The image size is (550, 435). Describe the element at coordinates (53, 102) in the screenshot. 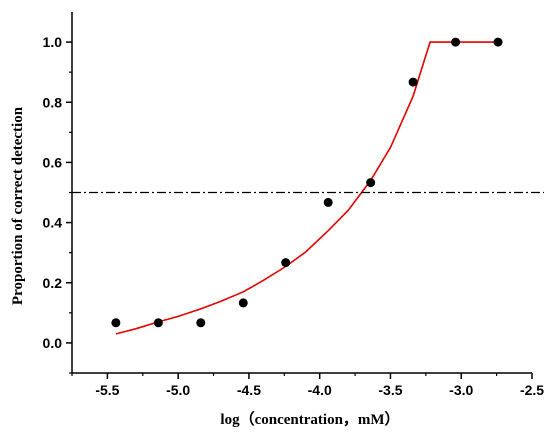

I see `y-tick-label: 0.8` at that location.